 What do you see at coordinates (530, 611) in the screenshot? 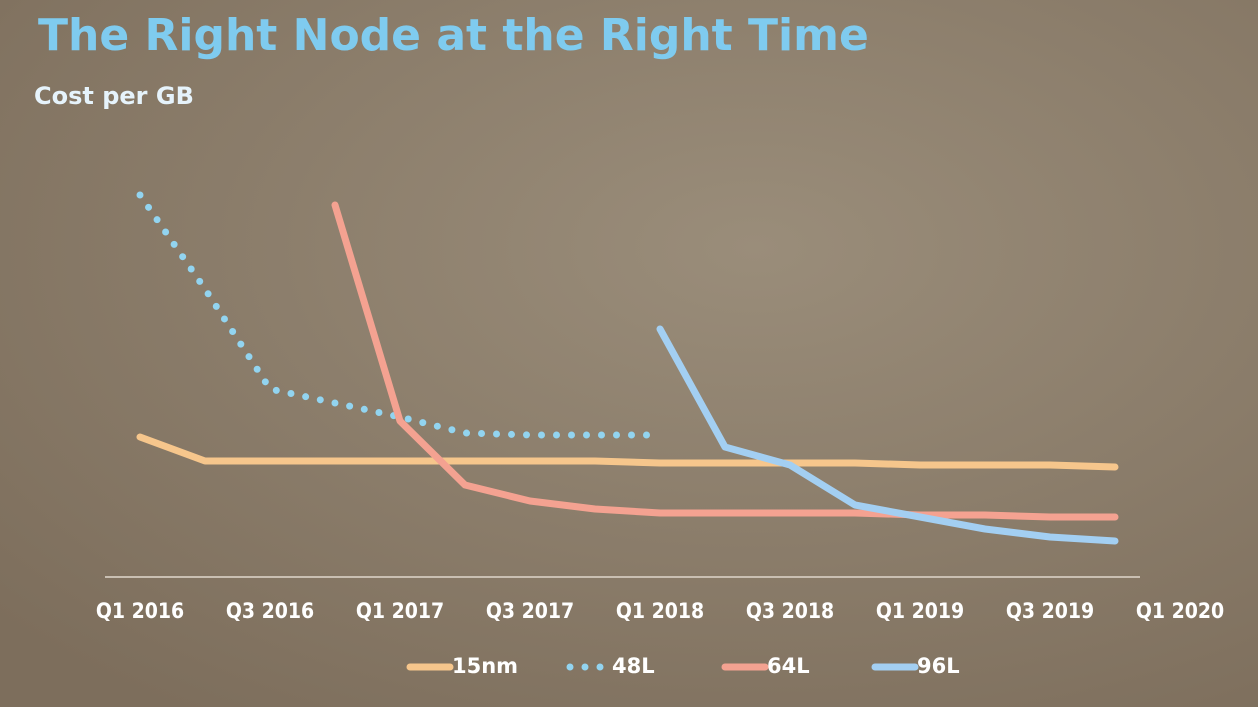
I see `x-tick-label: Q3 2017` at bounding box center [530, 611].